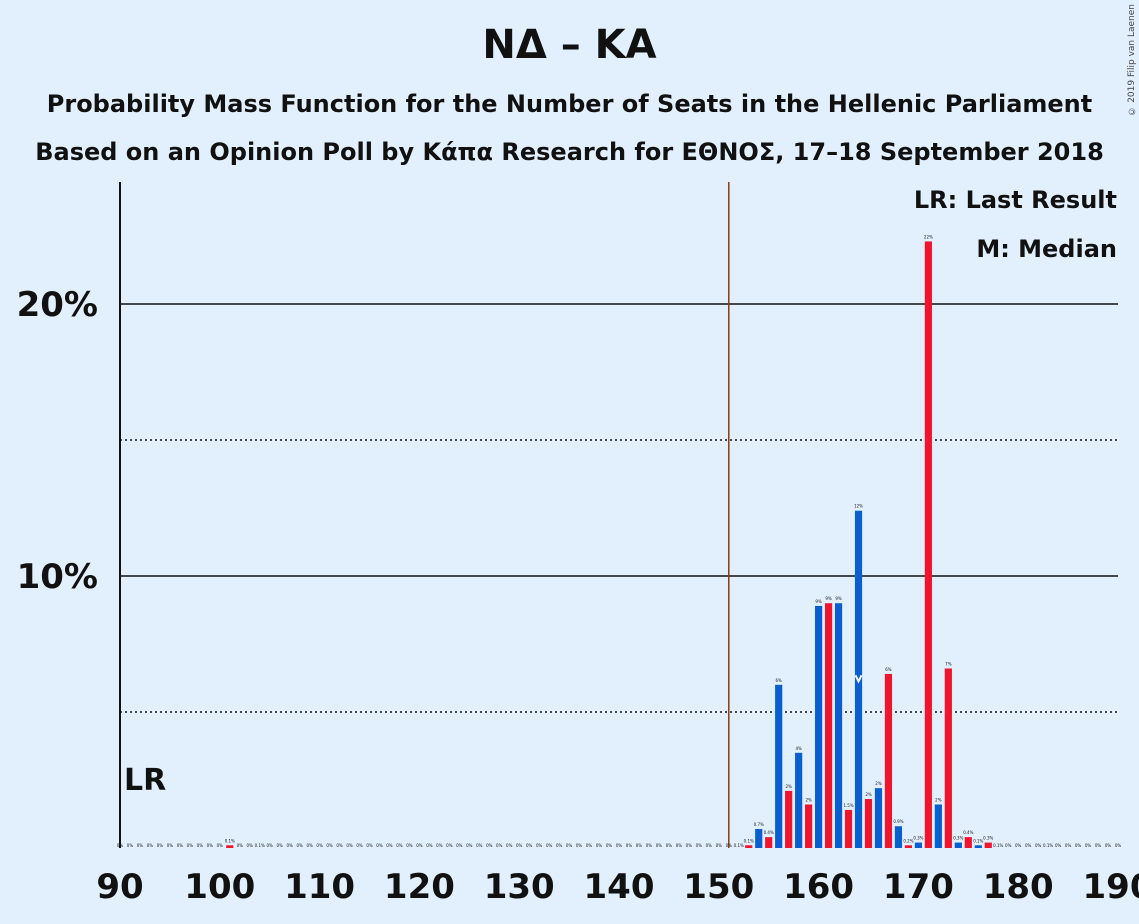  What do you see at coordinates (319, 887) in the screenshot?
I see `x-tick-label: 110` at bounding box center [319, 887].